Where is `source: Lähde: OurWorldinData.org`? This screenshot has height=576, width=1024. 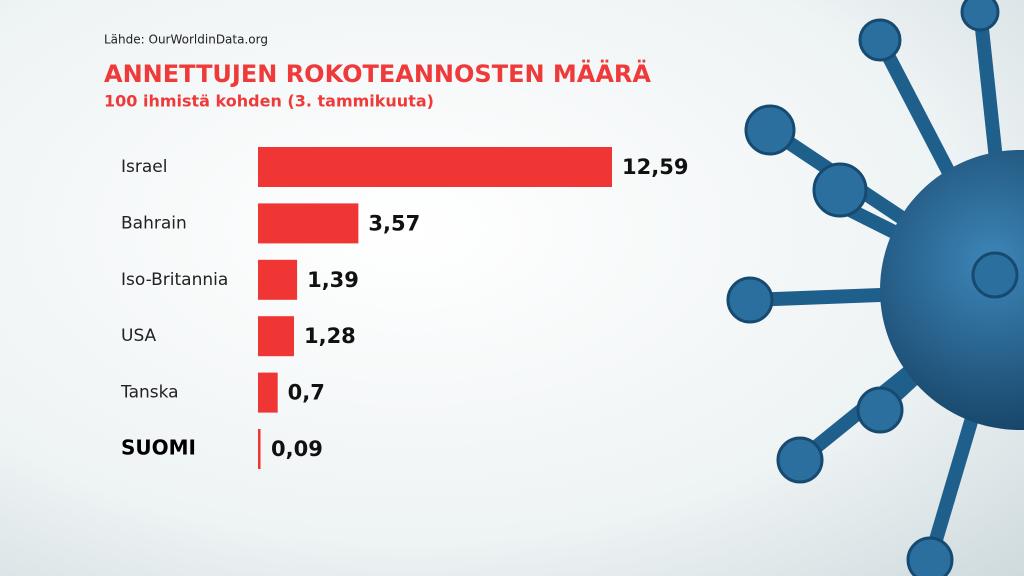 source: Lähde: OurWorldinData.org is located at coordinates (186, 40).